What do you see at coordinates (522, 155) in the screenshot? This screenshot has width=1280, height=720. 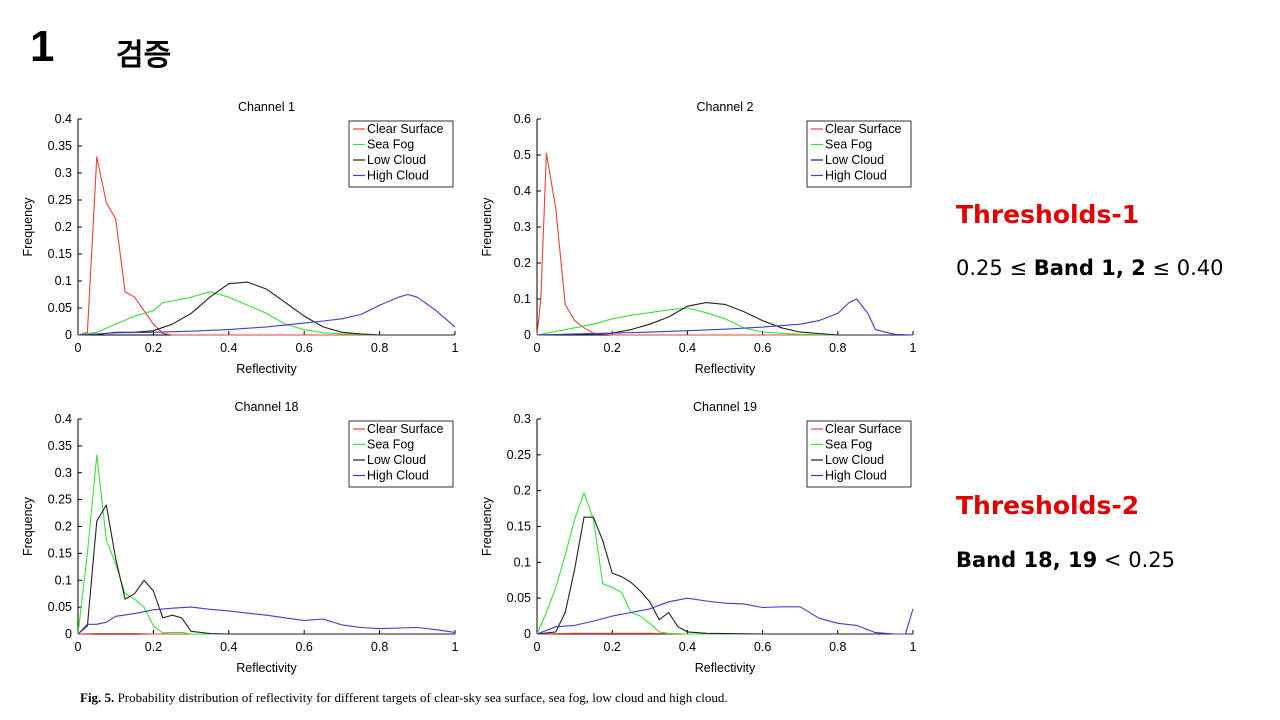 I see `y-tick-label: 0.5` at bounding box center [522, 155].